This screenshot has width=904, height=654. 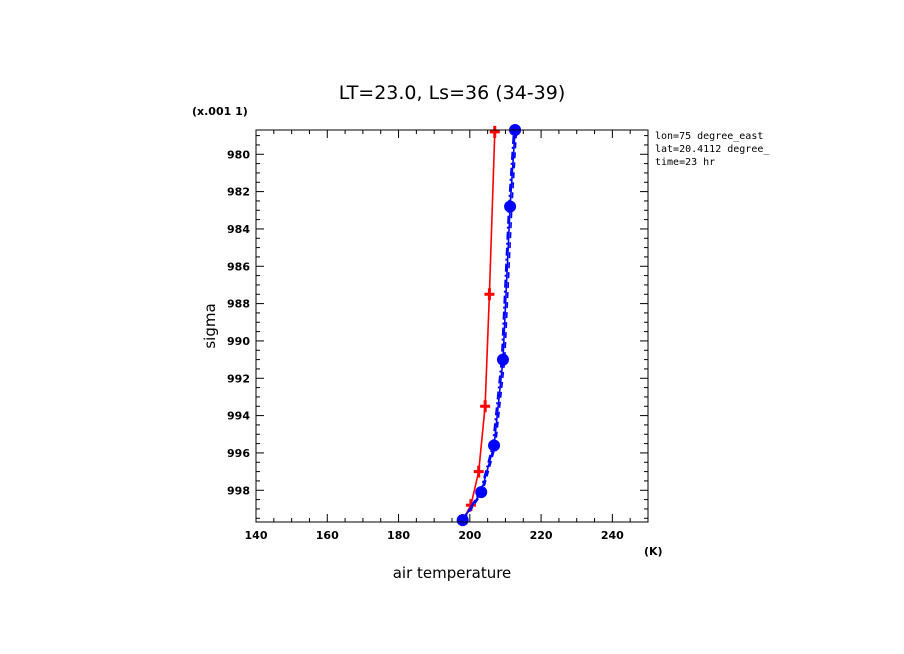 What do you see at coordinates (238, 192) in the screenshot?
I see `y-tick-label: 982` at bounding box center [238, 192].